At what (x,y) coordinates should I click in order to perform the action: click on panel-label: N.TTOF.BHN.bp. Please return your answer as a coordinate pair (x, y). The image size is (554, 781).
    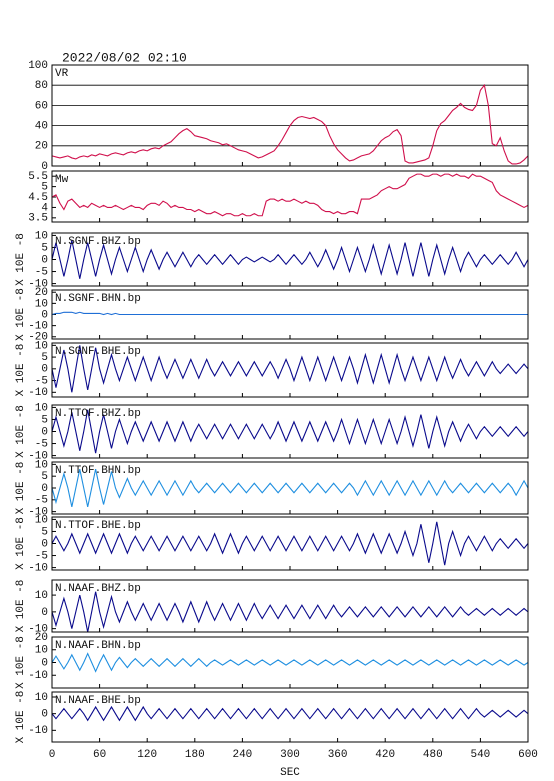
    Looking at the image, I should click on (98, 471).